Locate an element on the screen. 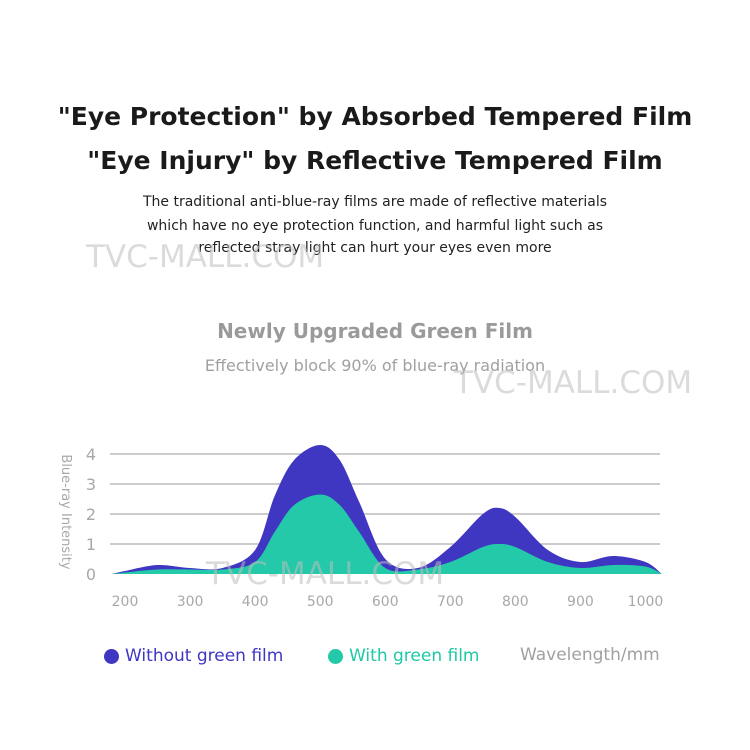  y-tick-label-1: 1 is located at coordinates (91, 544).